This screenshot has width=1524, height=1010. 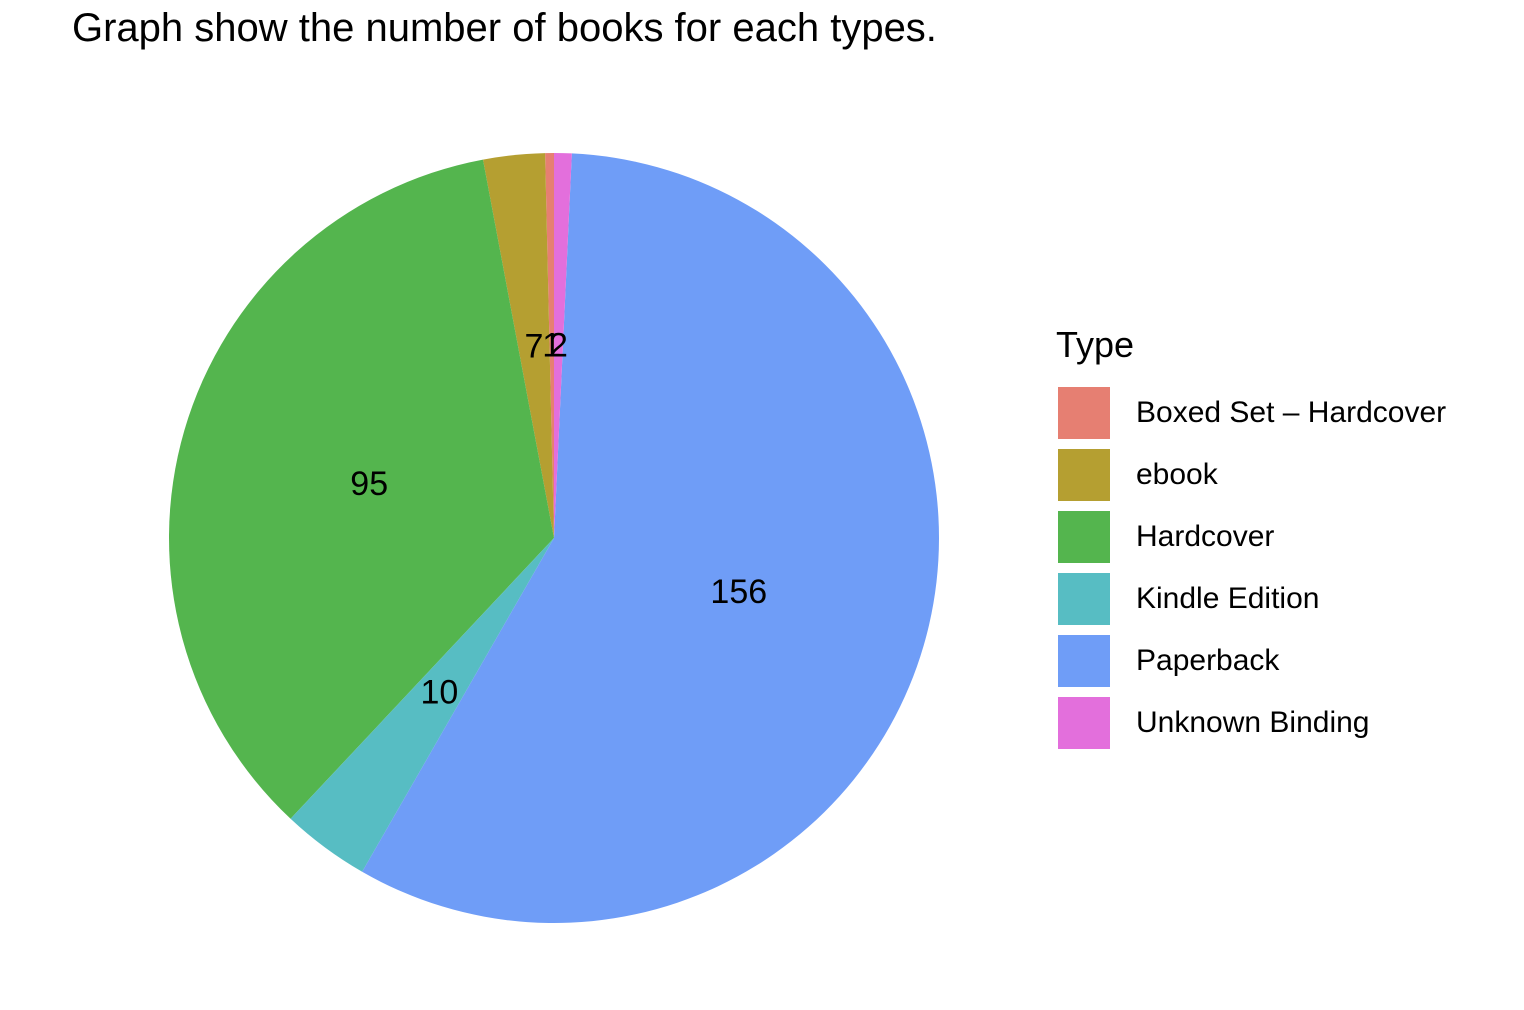 I want to click on pie-slice-boxed-set-hardcover, so click(x=549, y=345).